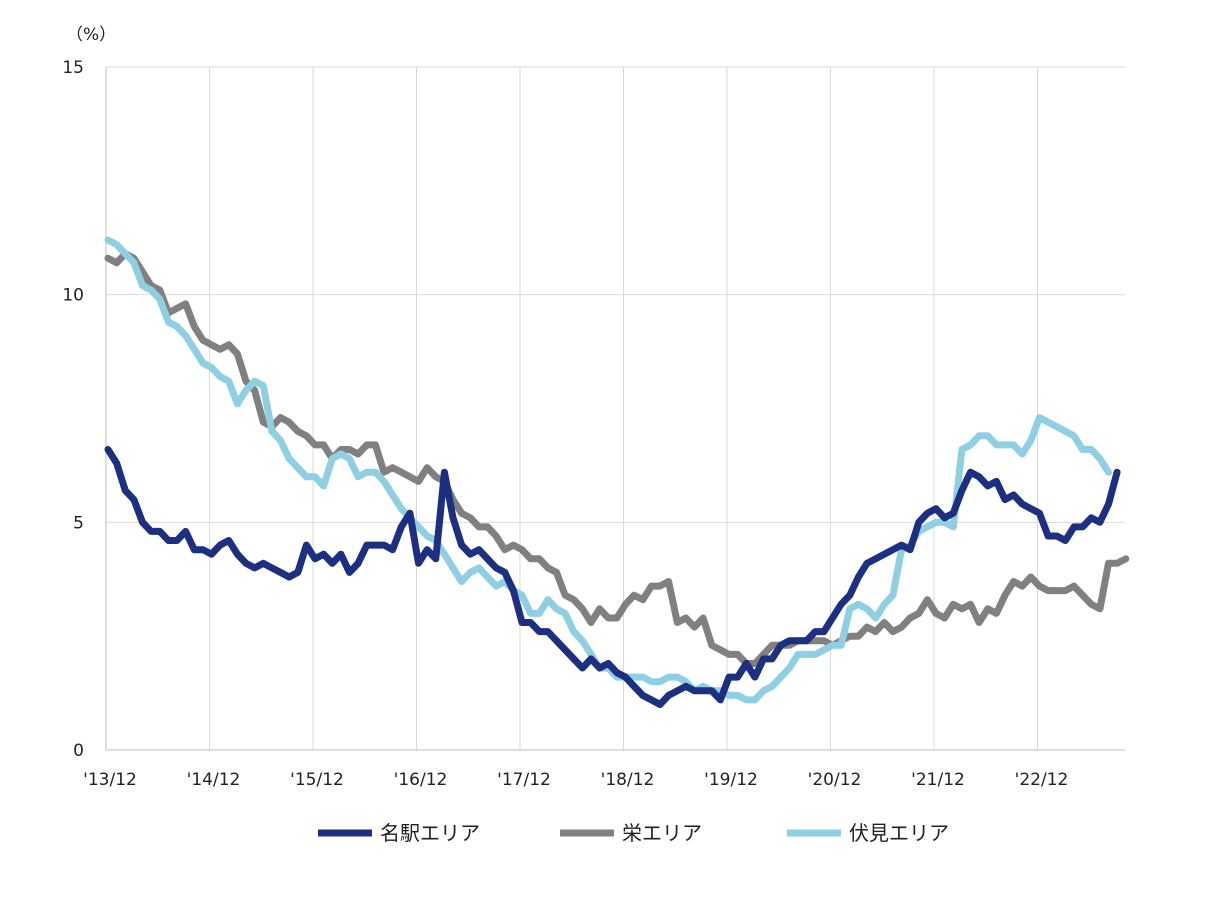  I want to click on legend-item: 栄エリア, so click(631, 833).